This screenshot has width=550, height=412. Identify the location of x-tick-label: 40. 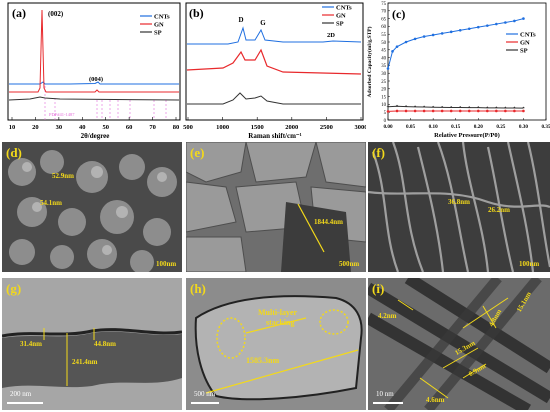
(82, 127).